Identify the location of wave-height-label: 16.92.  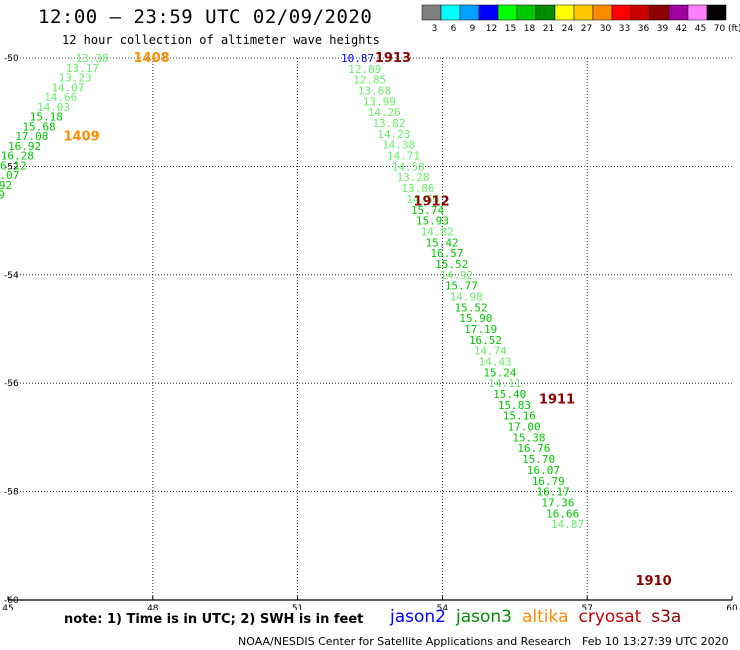
(24, 146).